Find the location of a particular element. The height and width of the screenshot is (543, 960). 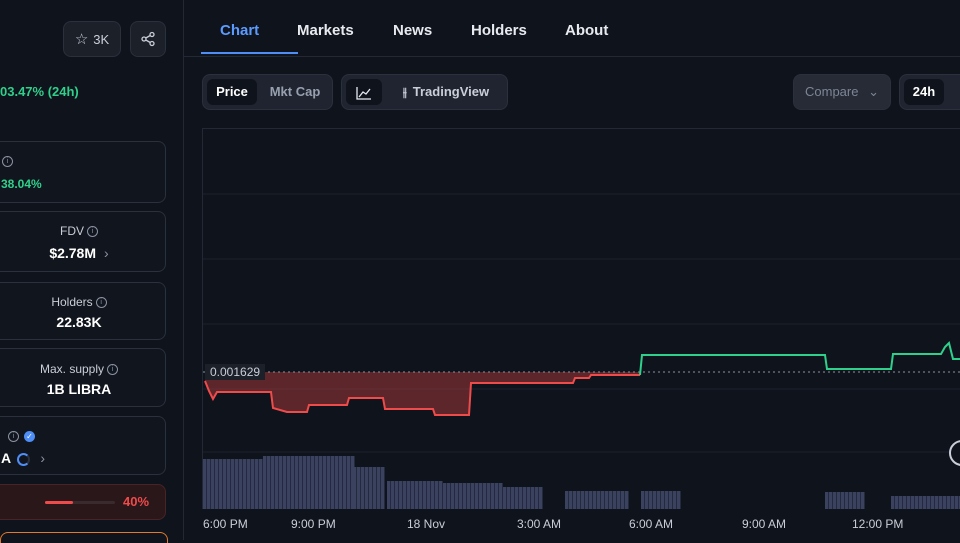

x-tick-label: 18 Nov is located at coordinates (426, 524).